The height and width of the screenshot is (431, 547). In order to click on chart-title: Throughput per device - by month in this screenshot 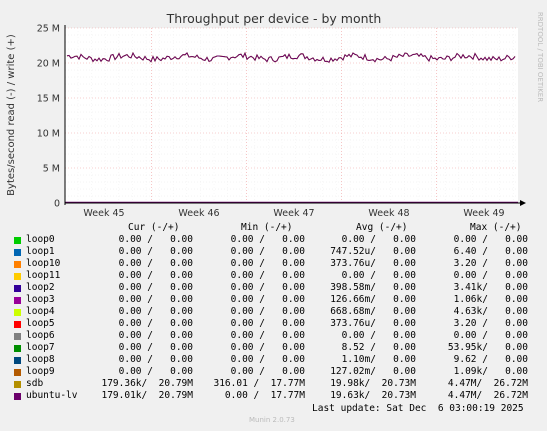, I will do `click(274, 18)`.